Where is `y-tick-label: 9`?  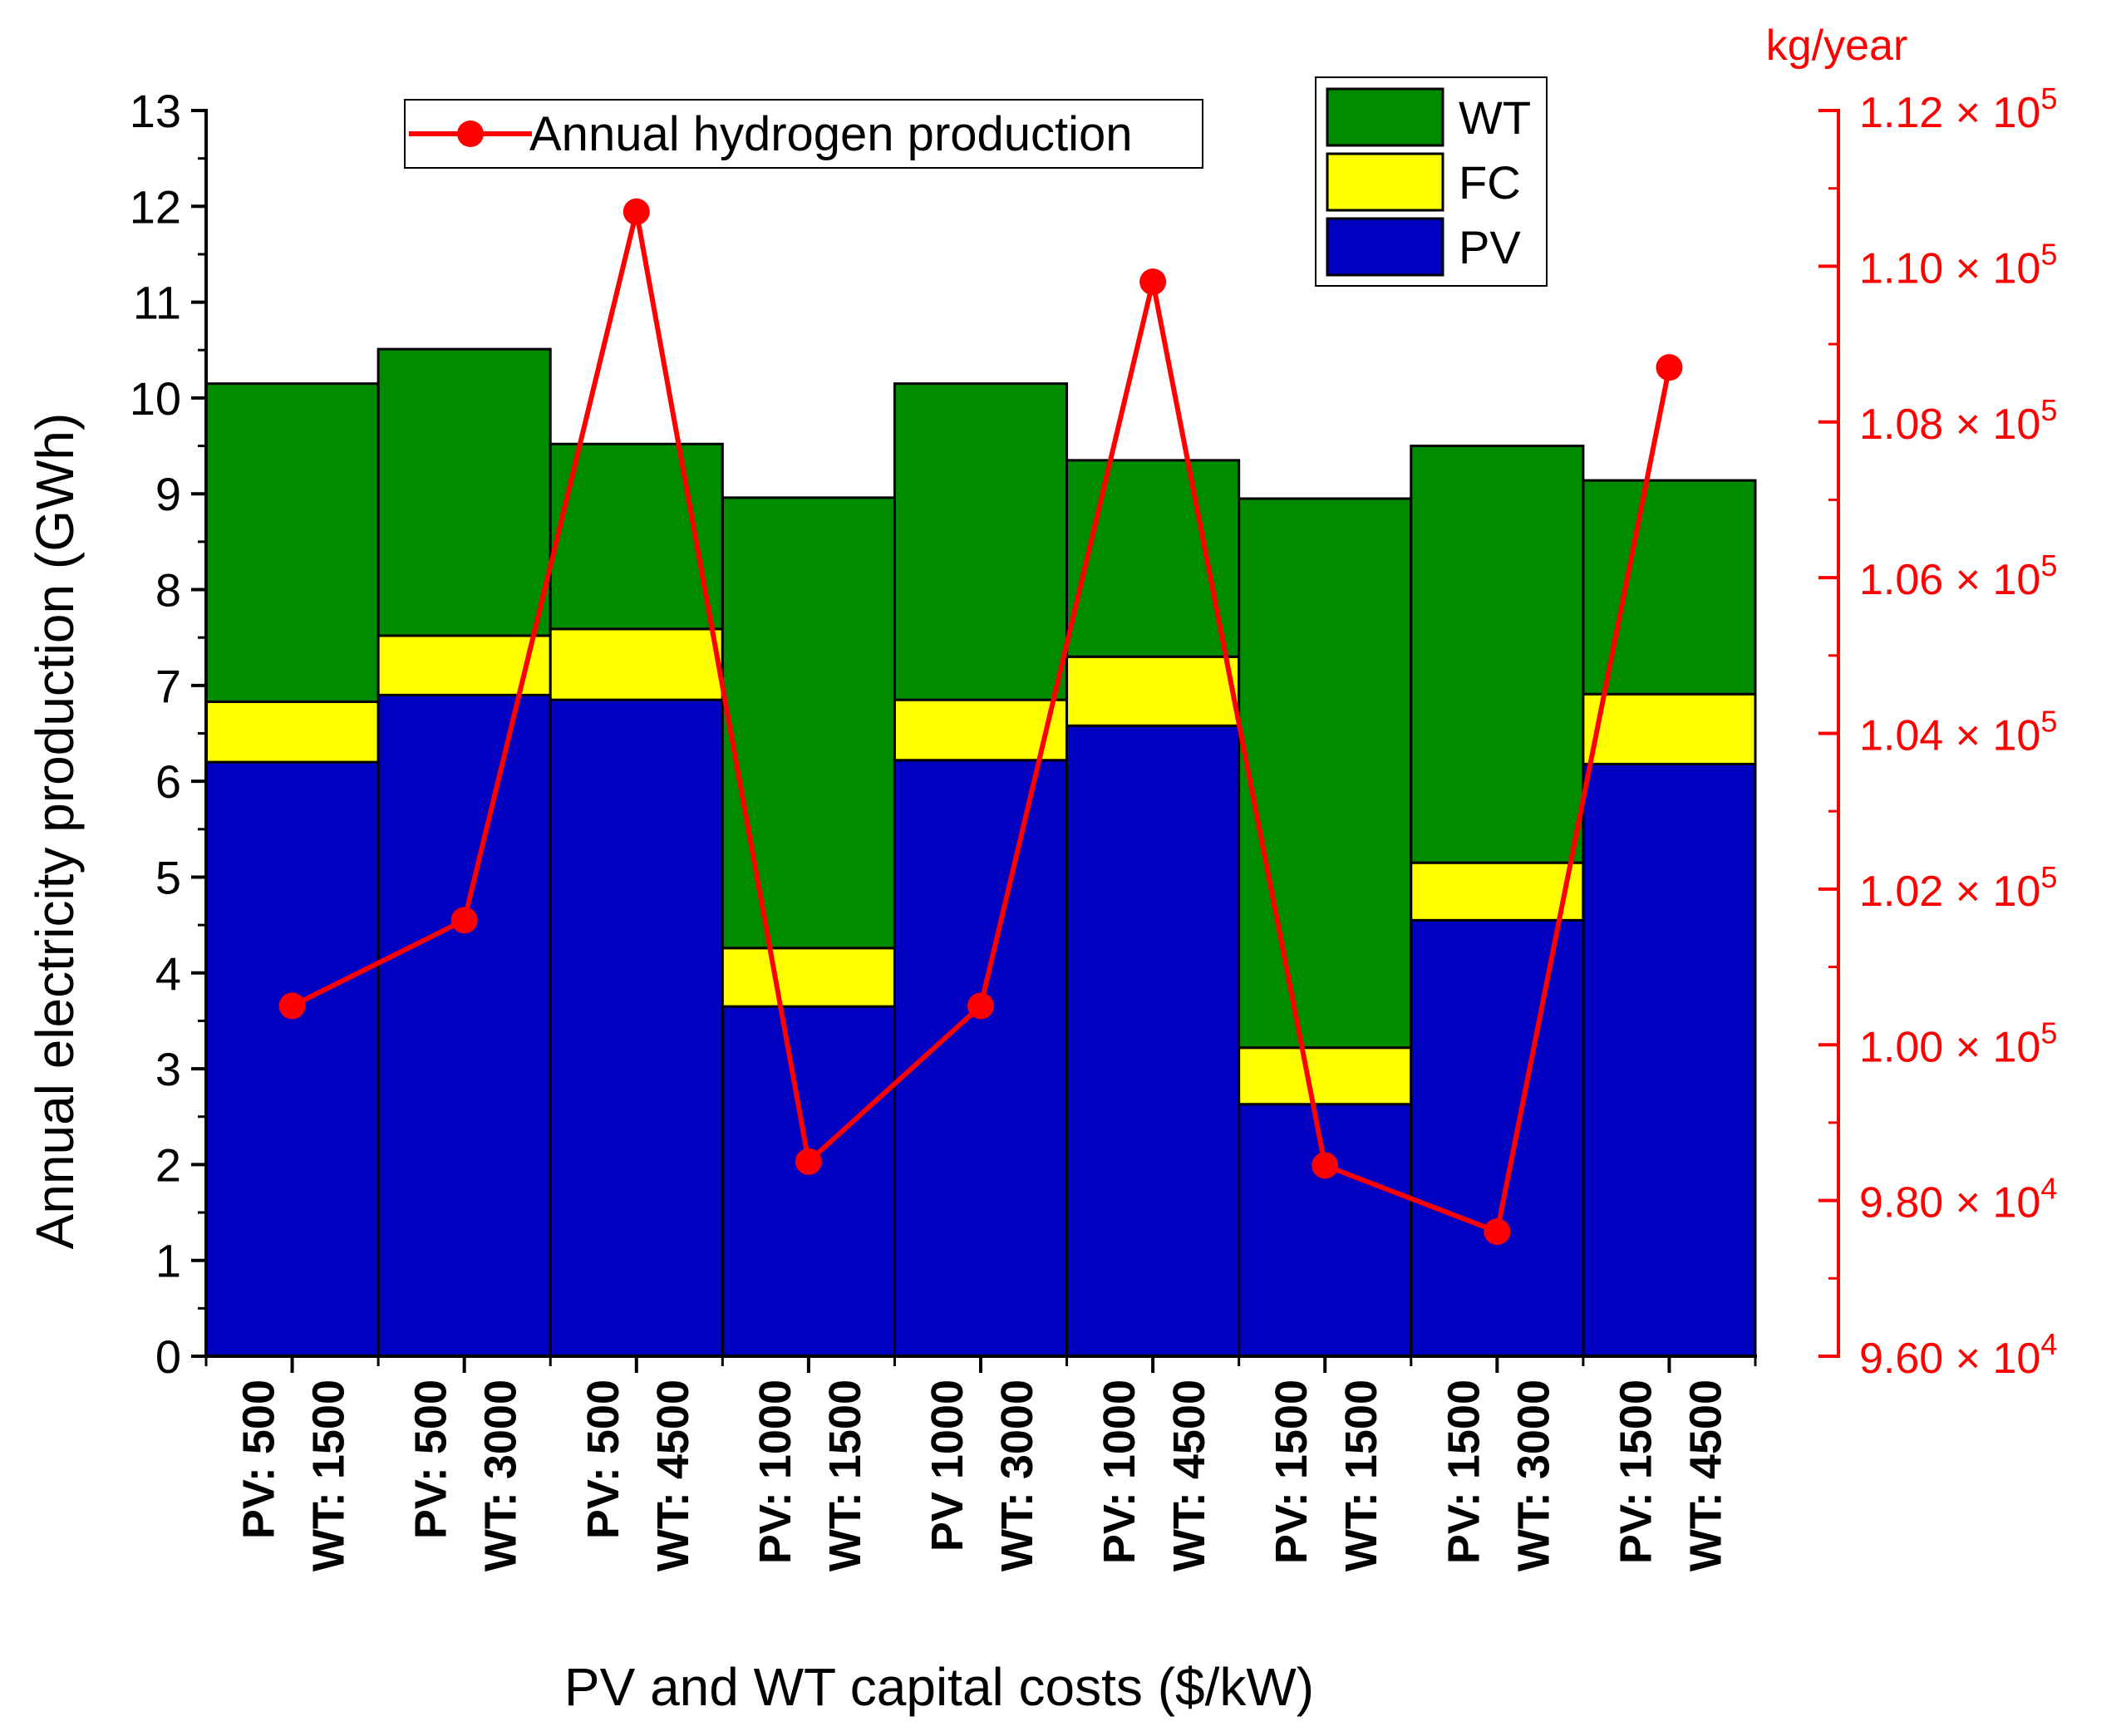
y-tick-label: 9 is located at coordinates (168, 494).